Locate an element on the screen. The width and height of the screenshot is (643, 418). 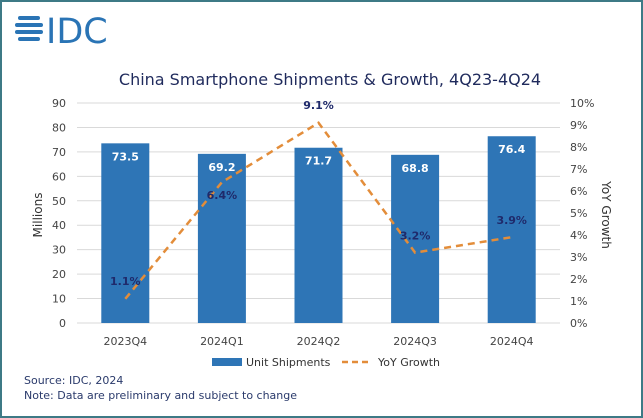
y2-tick-label: 7% is located at coordinates (578, 169).